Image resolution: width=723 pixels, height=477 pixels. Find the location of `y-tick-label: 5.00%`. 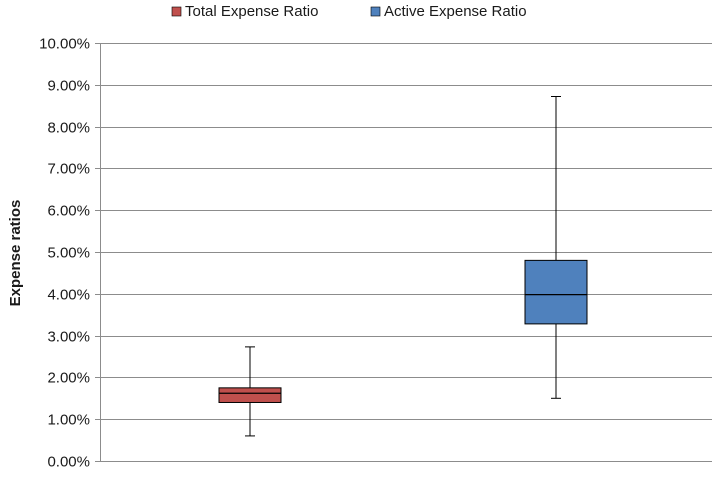

y-tick-label: 5.00% is located at coordinates (68, 253).